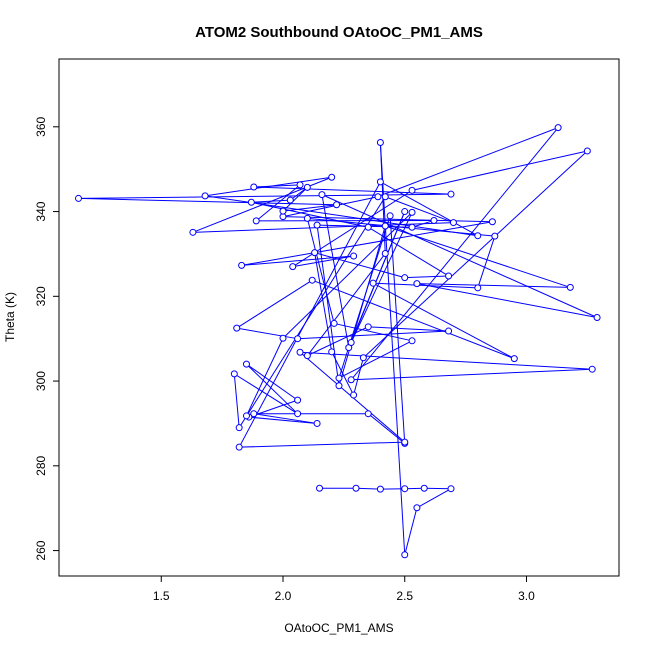 The width and height of the screenshot is (650, 650). What do you see at coordinates (41, 211) in the screenshot?
I see `y-tick-label: 340` at bounding box center [41, 211].